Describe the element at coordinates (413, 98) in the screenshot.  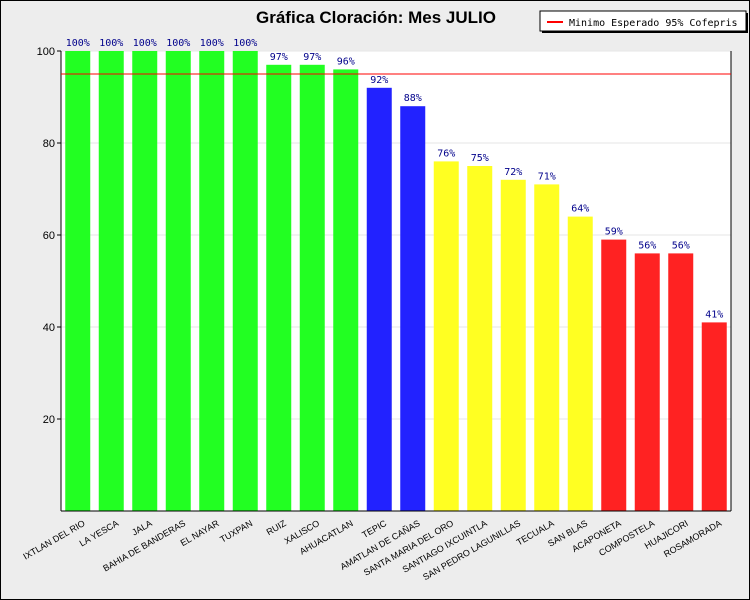
I see `data-label: 88%` at that location.